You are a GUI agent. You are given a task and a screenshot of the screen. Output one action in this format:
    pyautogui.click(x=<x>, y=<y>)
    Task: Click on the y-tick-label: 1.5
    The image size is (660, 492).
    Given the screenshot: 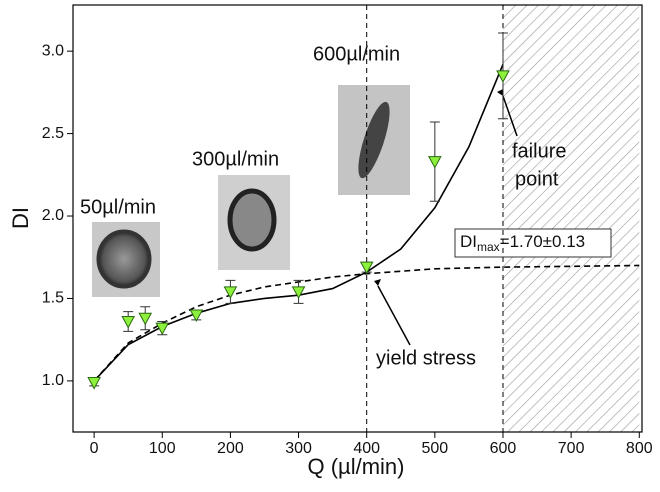 What is the action you would take?
    pyautogui.click(x=53, y=298)
    